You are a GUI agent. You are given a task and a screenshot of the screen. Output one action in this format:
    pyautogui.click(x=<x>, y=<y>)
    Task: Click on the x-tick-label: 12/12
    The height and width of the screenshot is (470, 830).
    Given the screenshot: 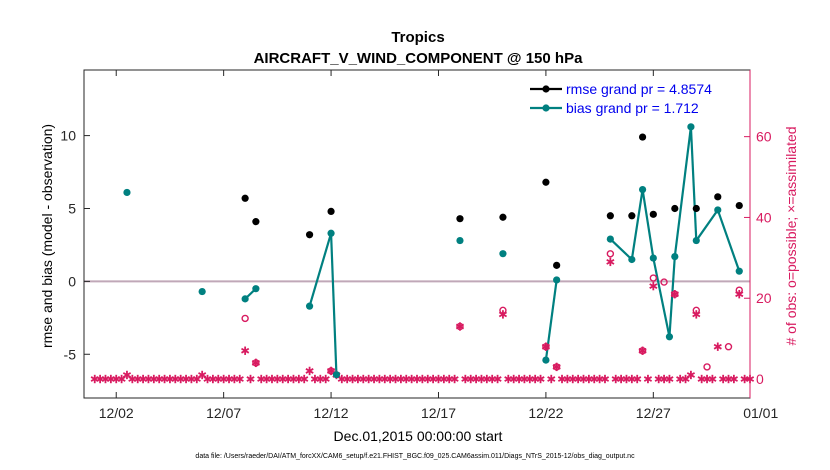 What is the action you would take?
    pyautogui.click(x=331, y=413)
    